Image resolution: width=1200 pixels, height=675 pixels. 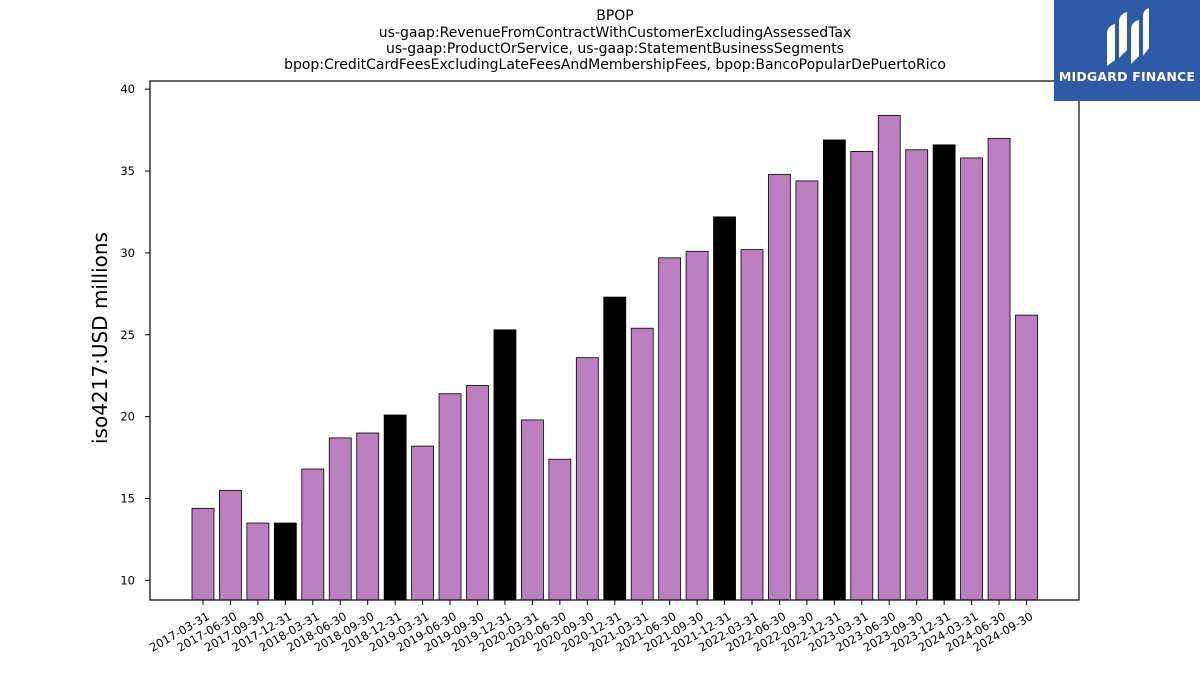 I want to click on midgard-logo-mark-icon, so click(x=1128, y=37).